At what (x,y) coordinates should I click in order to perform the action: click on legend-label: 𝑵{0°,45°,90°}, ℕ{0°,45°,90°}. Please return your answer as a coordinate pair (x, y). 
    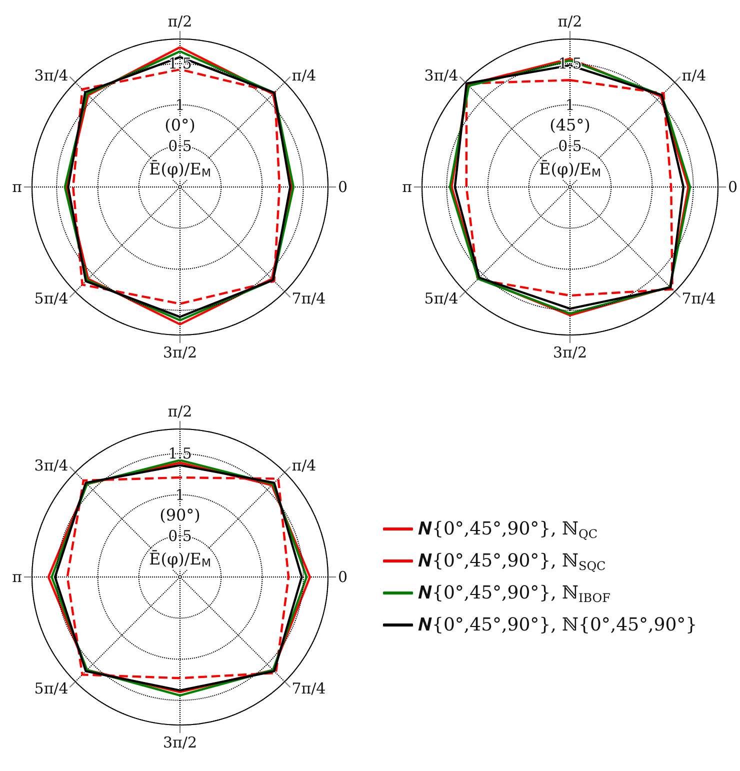
    Looking at the image, I should click on (558, 625).